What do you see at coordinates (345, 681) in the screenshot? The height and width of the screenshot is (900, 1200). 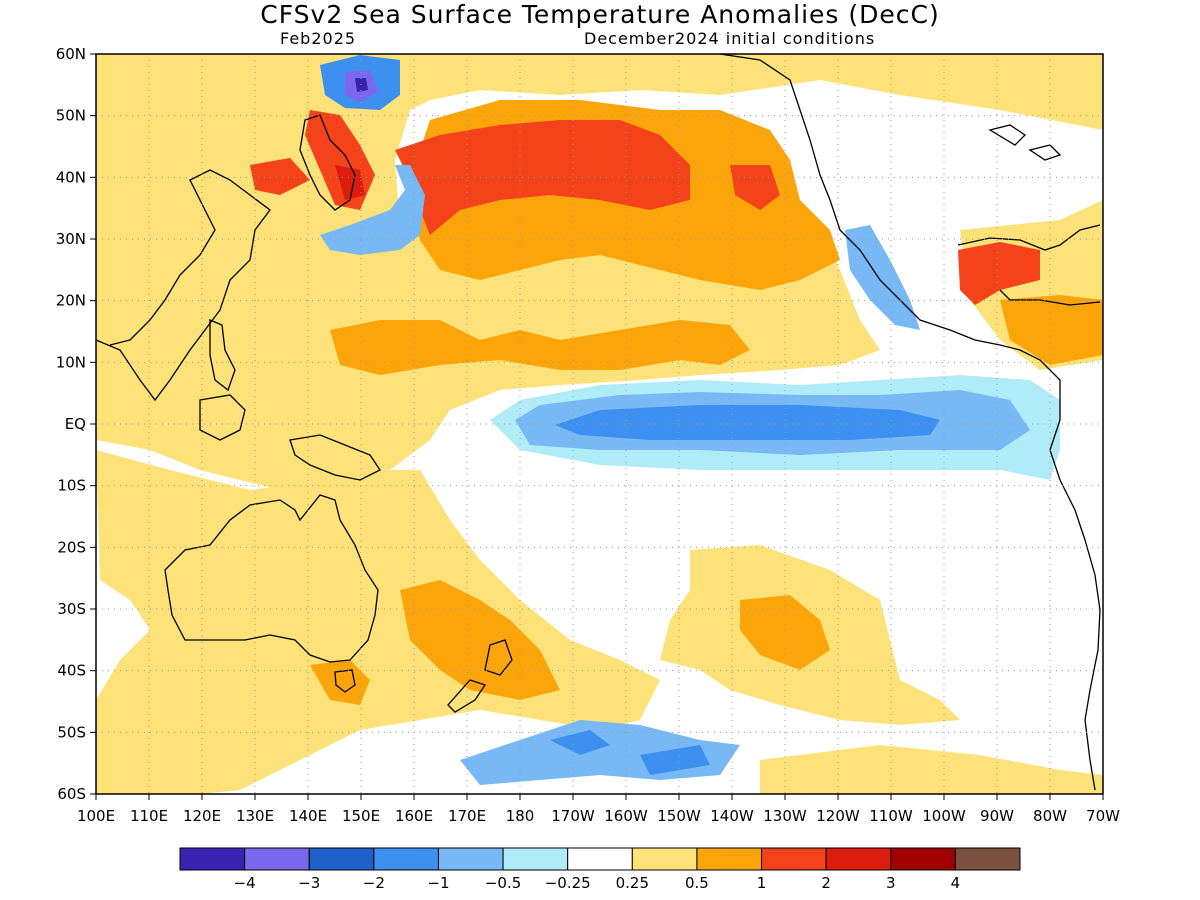 I see `tasmania-coastline` at bounding box center [345, 681].